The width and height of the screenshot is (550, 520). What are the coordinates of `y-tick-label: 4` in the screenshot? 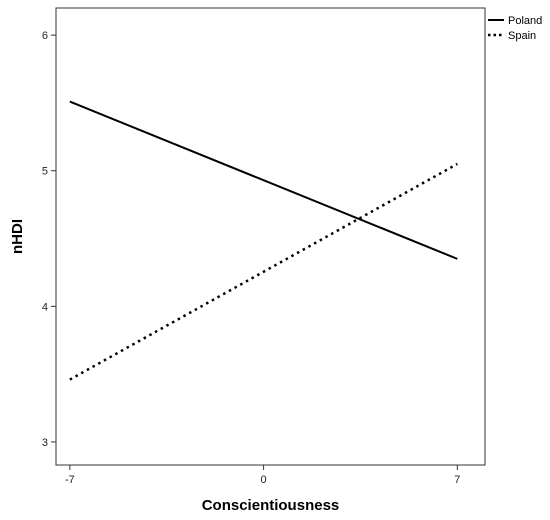 It's located at (45, 307).